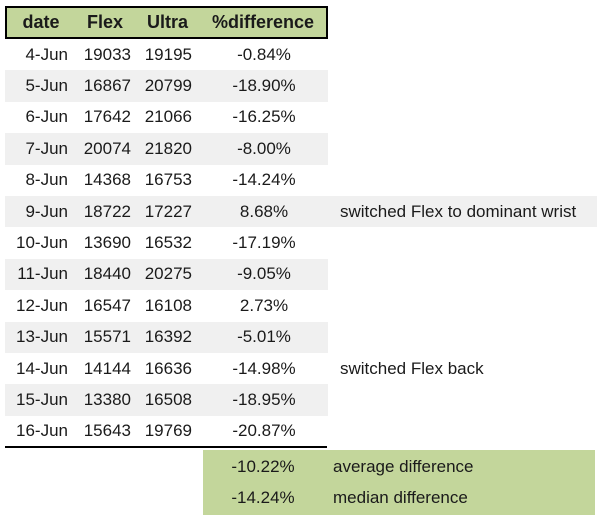 Image resolution: width=606 pixels, height=527 pixels. Describe the element at coordinates (167, 86) in the screenshot. I see `ultra-cell: 20799` at that location.